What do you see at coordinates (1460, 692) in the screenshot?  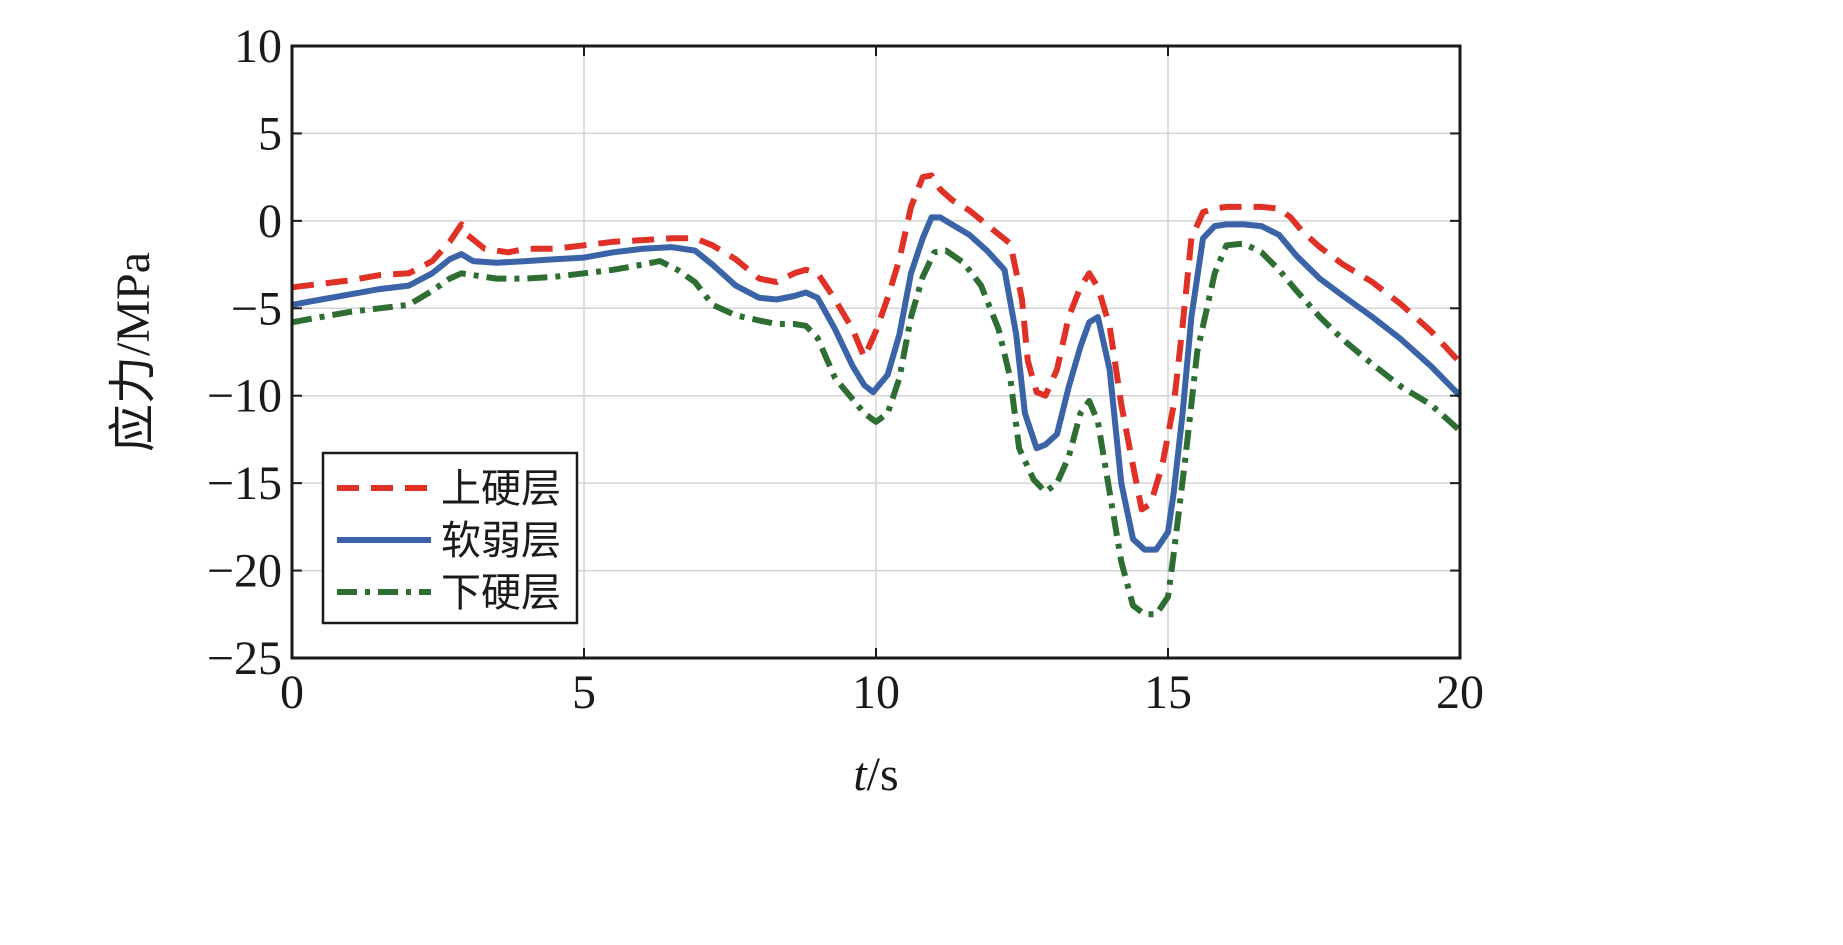 I see `x-tick-label-4: 20` at bounding box center [1460, 692].